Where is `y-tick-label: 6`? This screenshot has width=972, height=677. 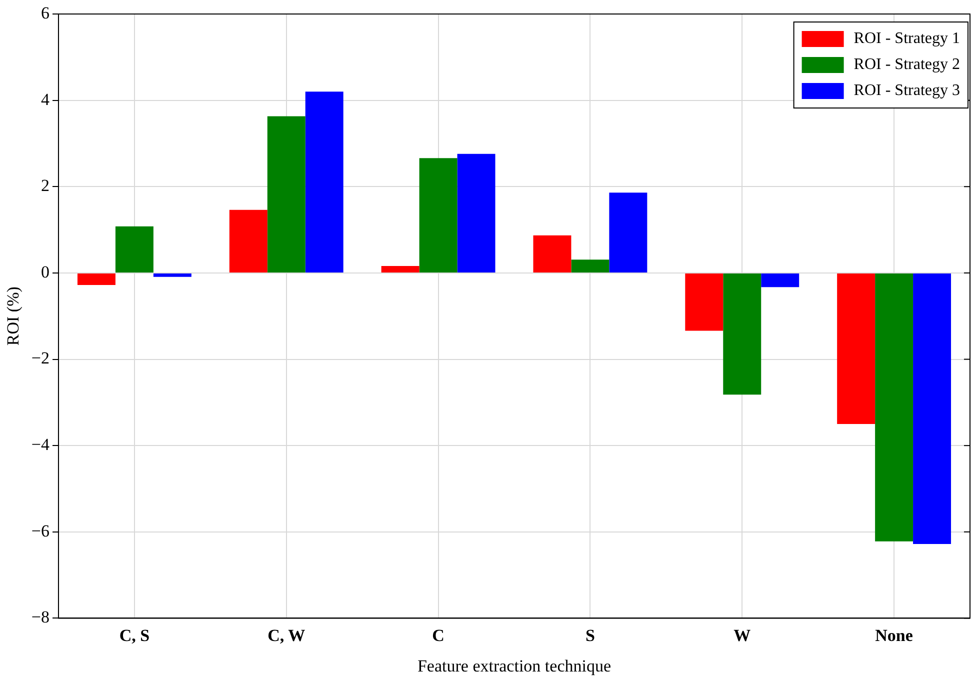
y-tick-label: 6 is located at coordinates (45, 12).